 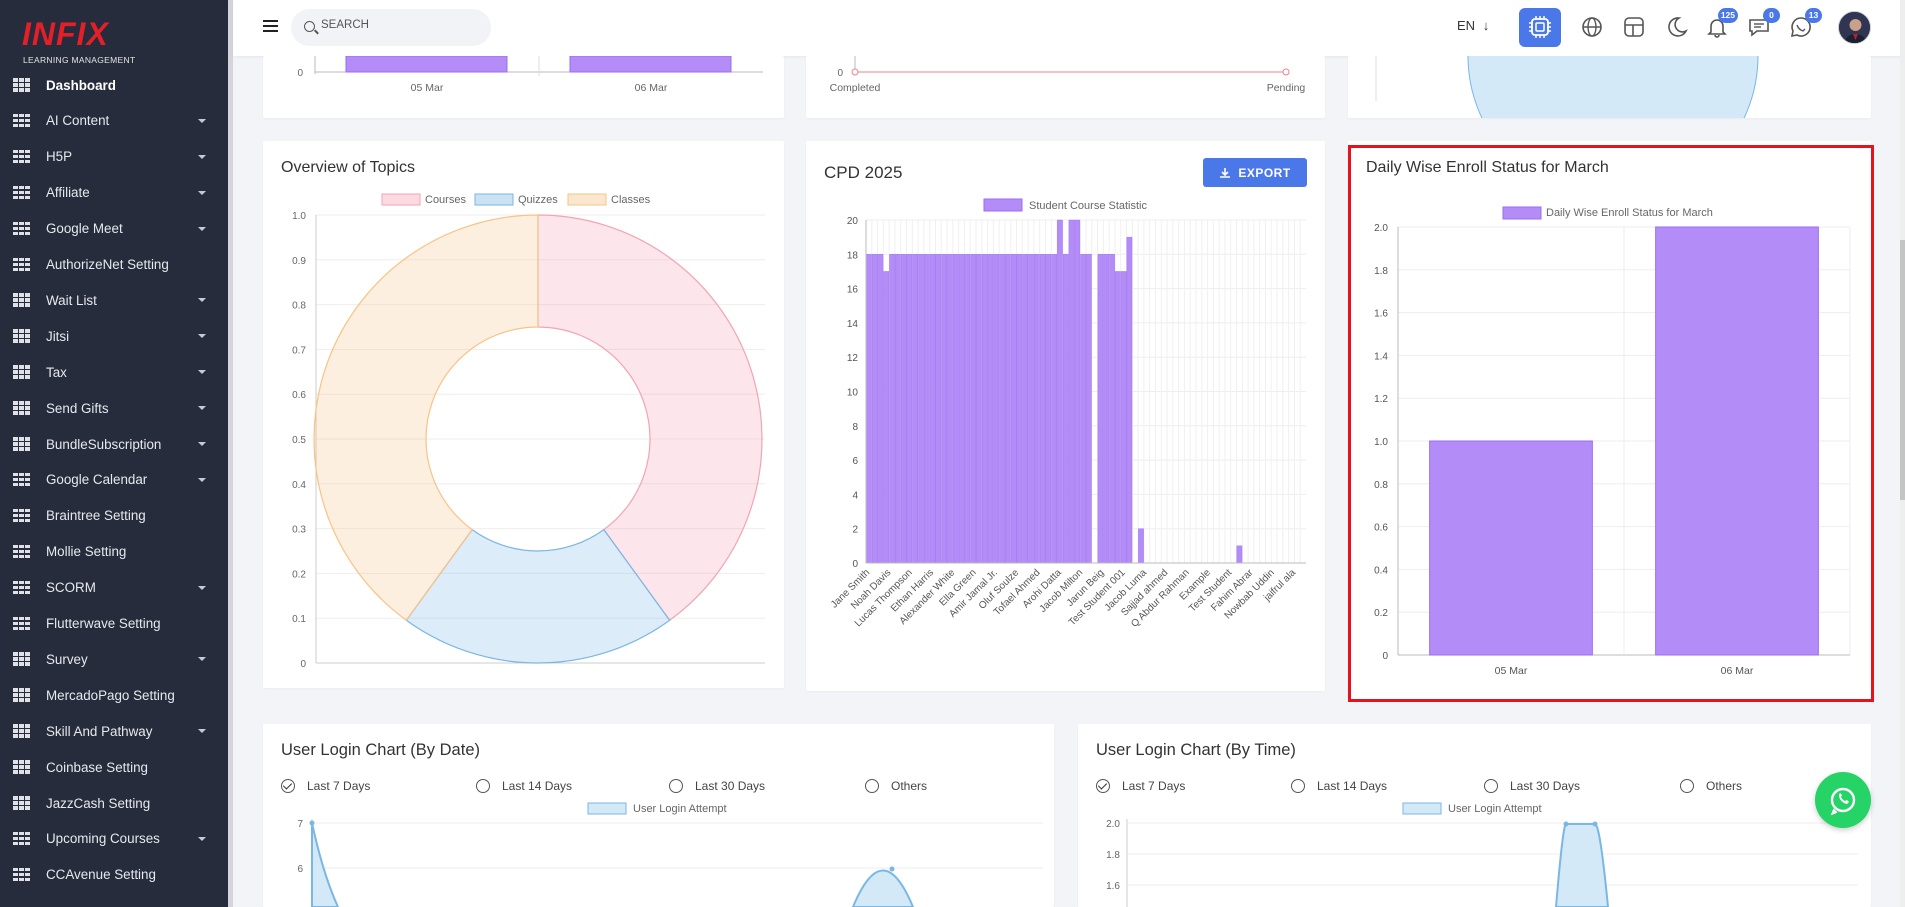 I want to click on sidebar-item-jazzcash-setting: JazzCash Setting, so click(x=114, y=803).